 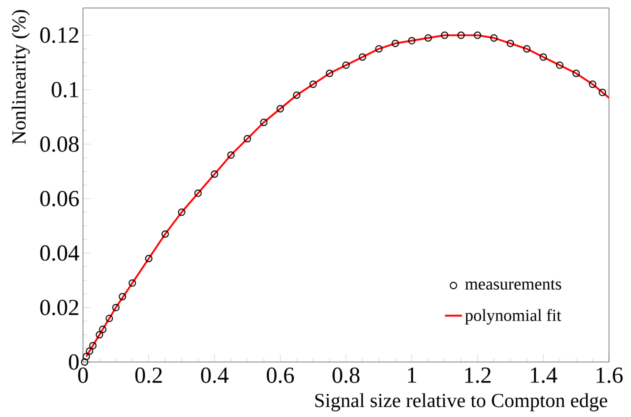 What do you see at coordinates (73, 362) in the screenshot?
I see `y-tick-label: 0` at bounding box center [73, 362].